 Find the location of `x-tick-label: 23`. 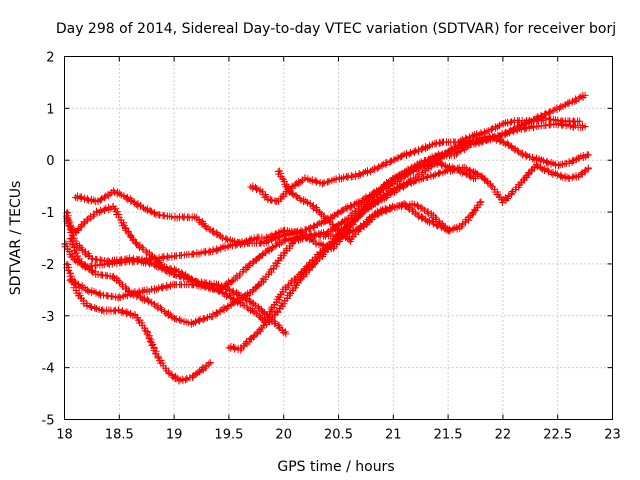

x-tick-label: 23 is located at coordinates (612, 435).